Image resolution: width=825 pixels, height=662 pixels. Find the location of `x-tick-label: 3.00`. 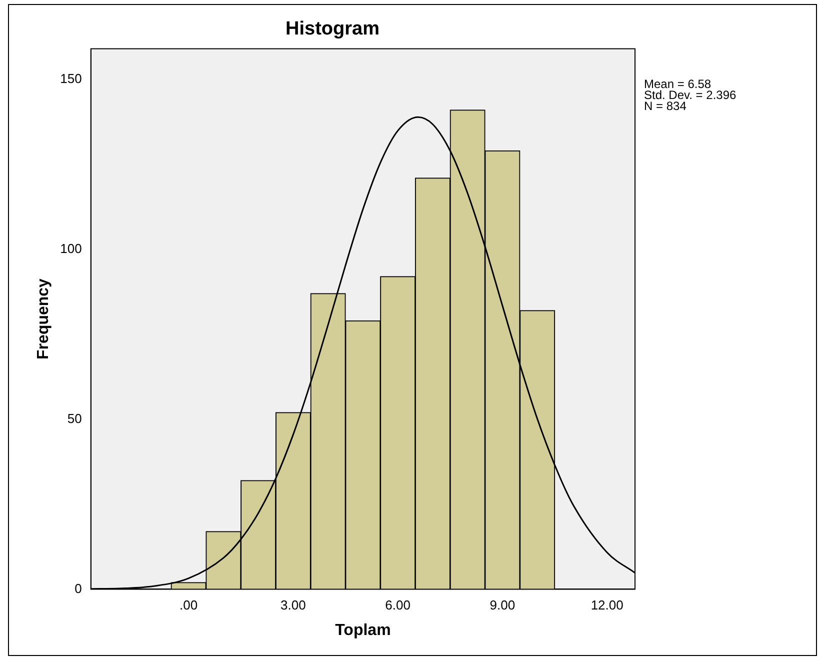

x-tick-label: 3.00 is located at coordinates (293, 605).